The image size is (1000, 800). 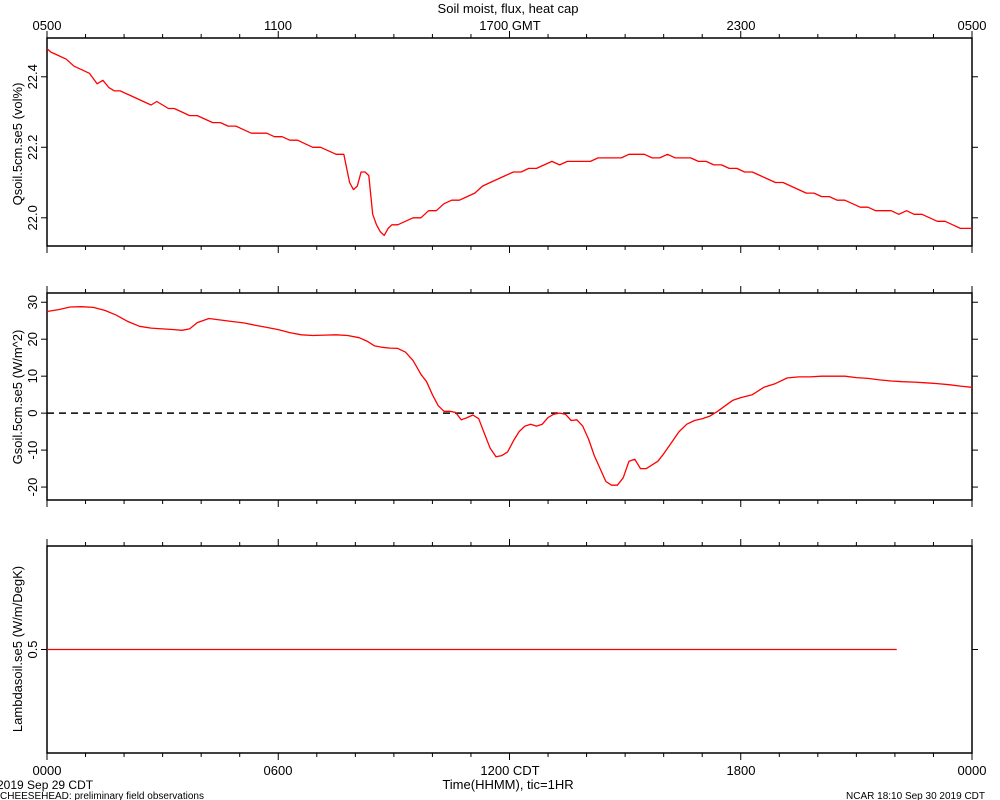 What do you see at coordinates (32, 649) in the screenshot?
I see `y-tick-label: 0.5` at bounding box center [32, 649].